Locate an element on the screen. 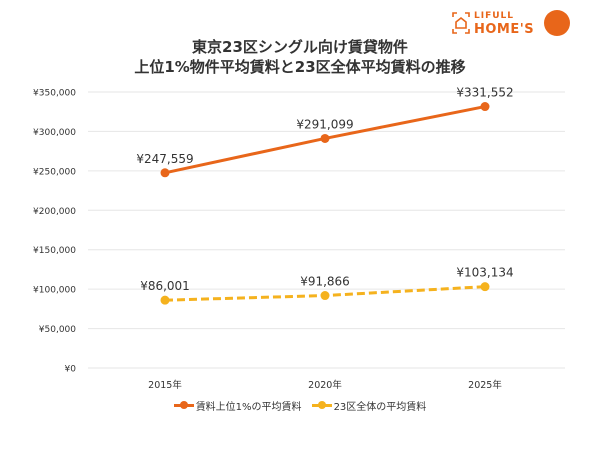  y-tick-label: ¥200,000 is located at coordinates (54, 212).